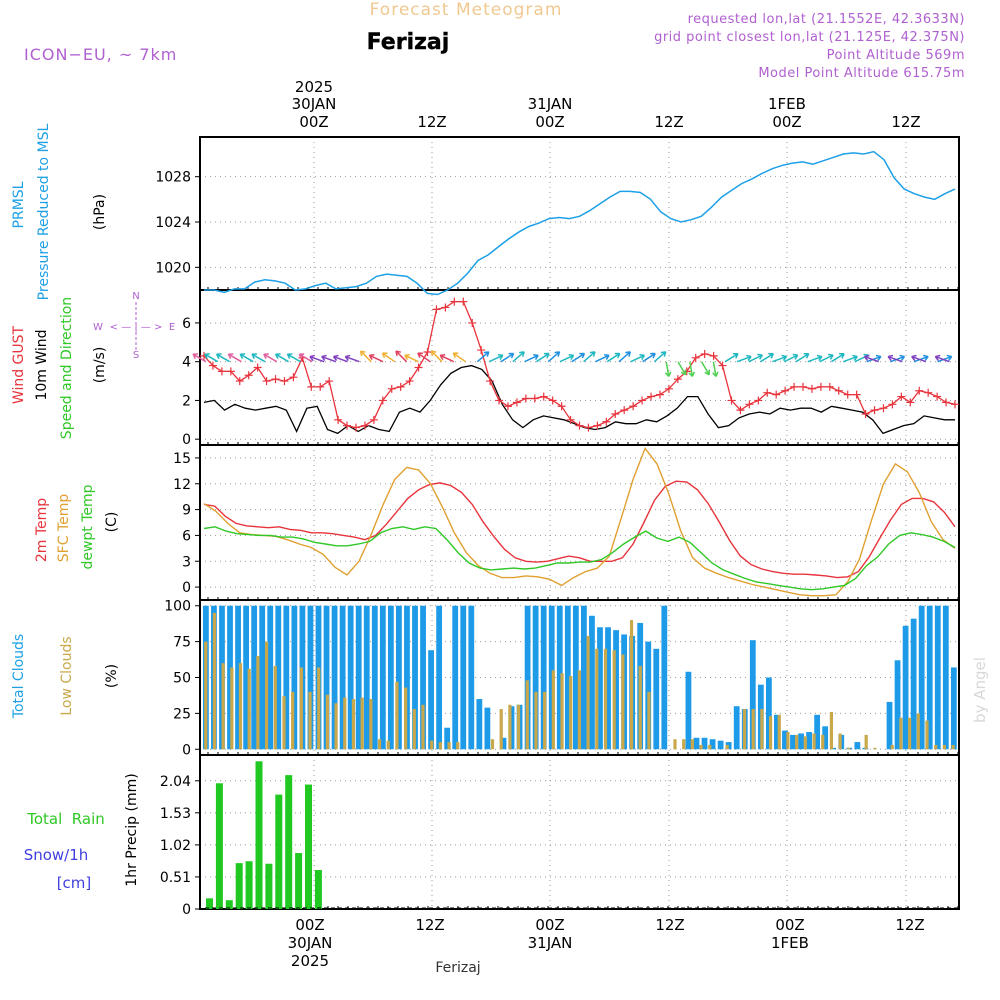  What do you see at coordinates (74, 883) in the screenshot?
I see `snow-unit-label: [cm]` at bounding box center [74, 883].